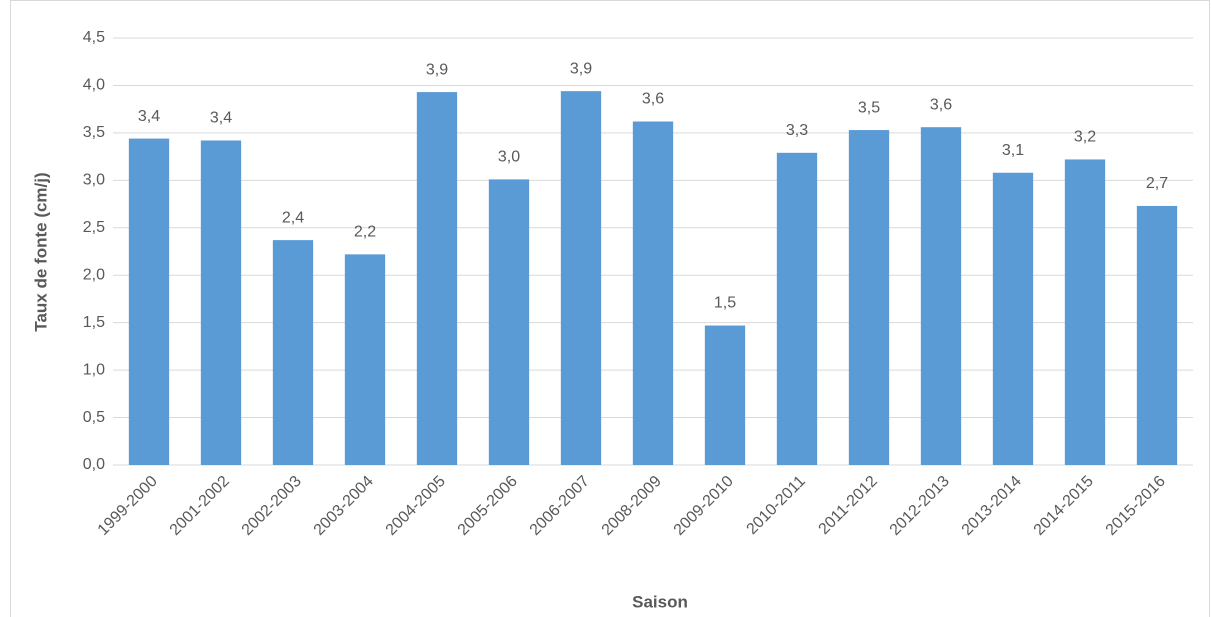 Image resolution: width=1211 pixels, height=617 pixels. What do you see at coordinates (1085, 137) in the screenshot?
I see `data-label: 3,2` at bounding box center [1085, 137].